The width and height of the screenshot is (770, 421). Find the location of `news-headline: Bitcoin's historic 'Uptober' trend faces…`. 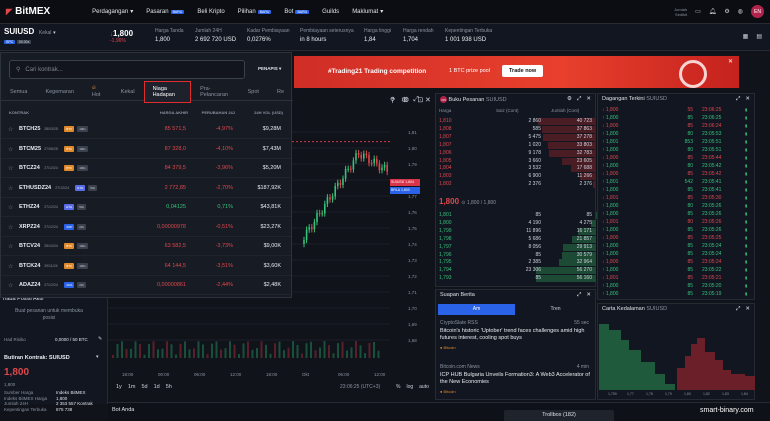

news-headline: Bitcoin's historic 'Uptober' trend faces… is located at coordinates (512, 334).